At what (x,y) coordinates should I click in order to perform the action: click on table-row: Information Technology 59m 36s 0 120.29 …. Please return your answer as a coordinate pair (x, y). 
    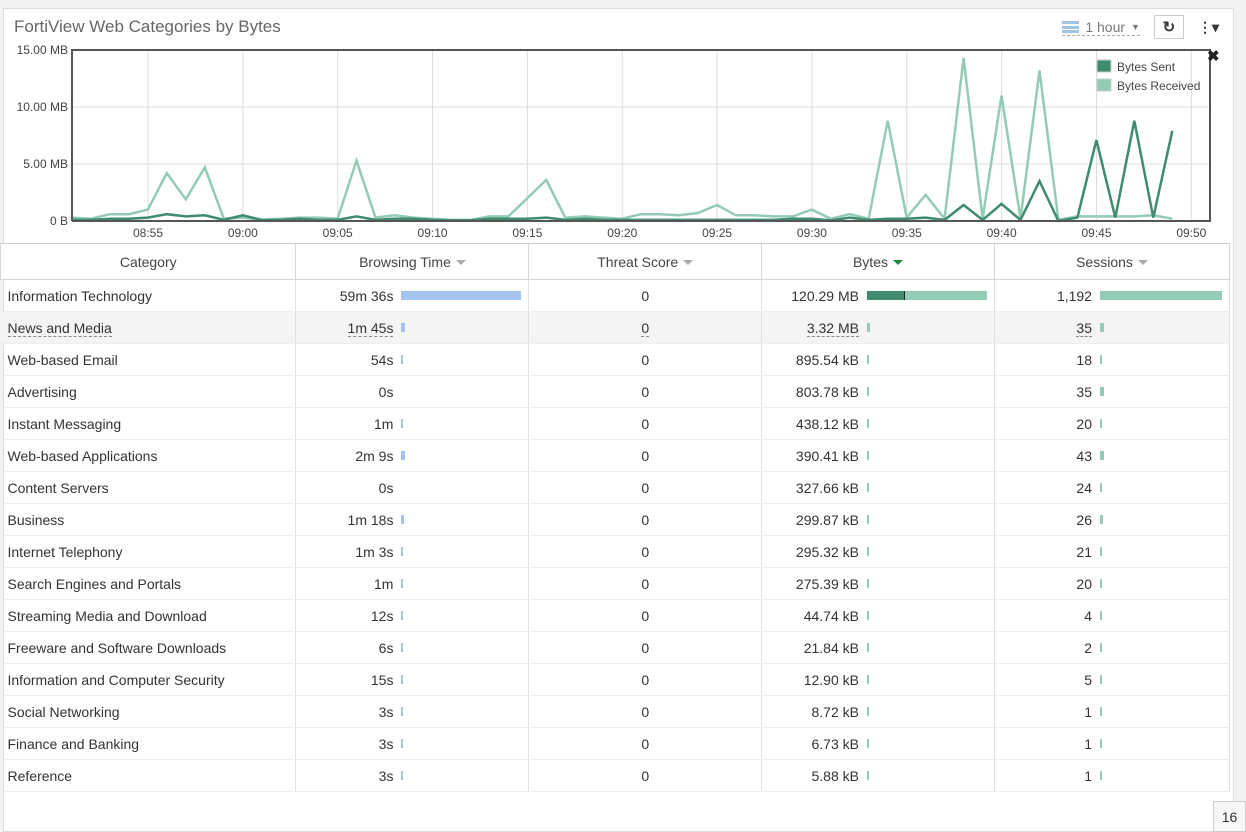
    Looking at the image, I should click on (615, 295).